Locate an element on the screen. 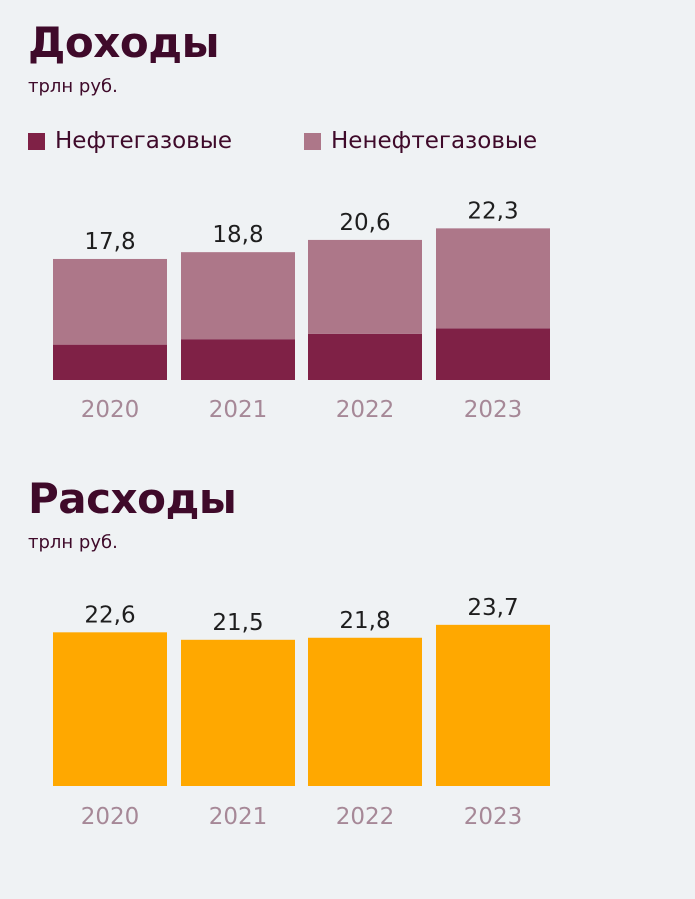 Image resolution: width=695 pixels, height=899 pixels. expenses-value-label-2023: 23,7 is located at coordinates (492, 608).